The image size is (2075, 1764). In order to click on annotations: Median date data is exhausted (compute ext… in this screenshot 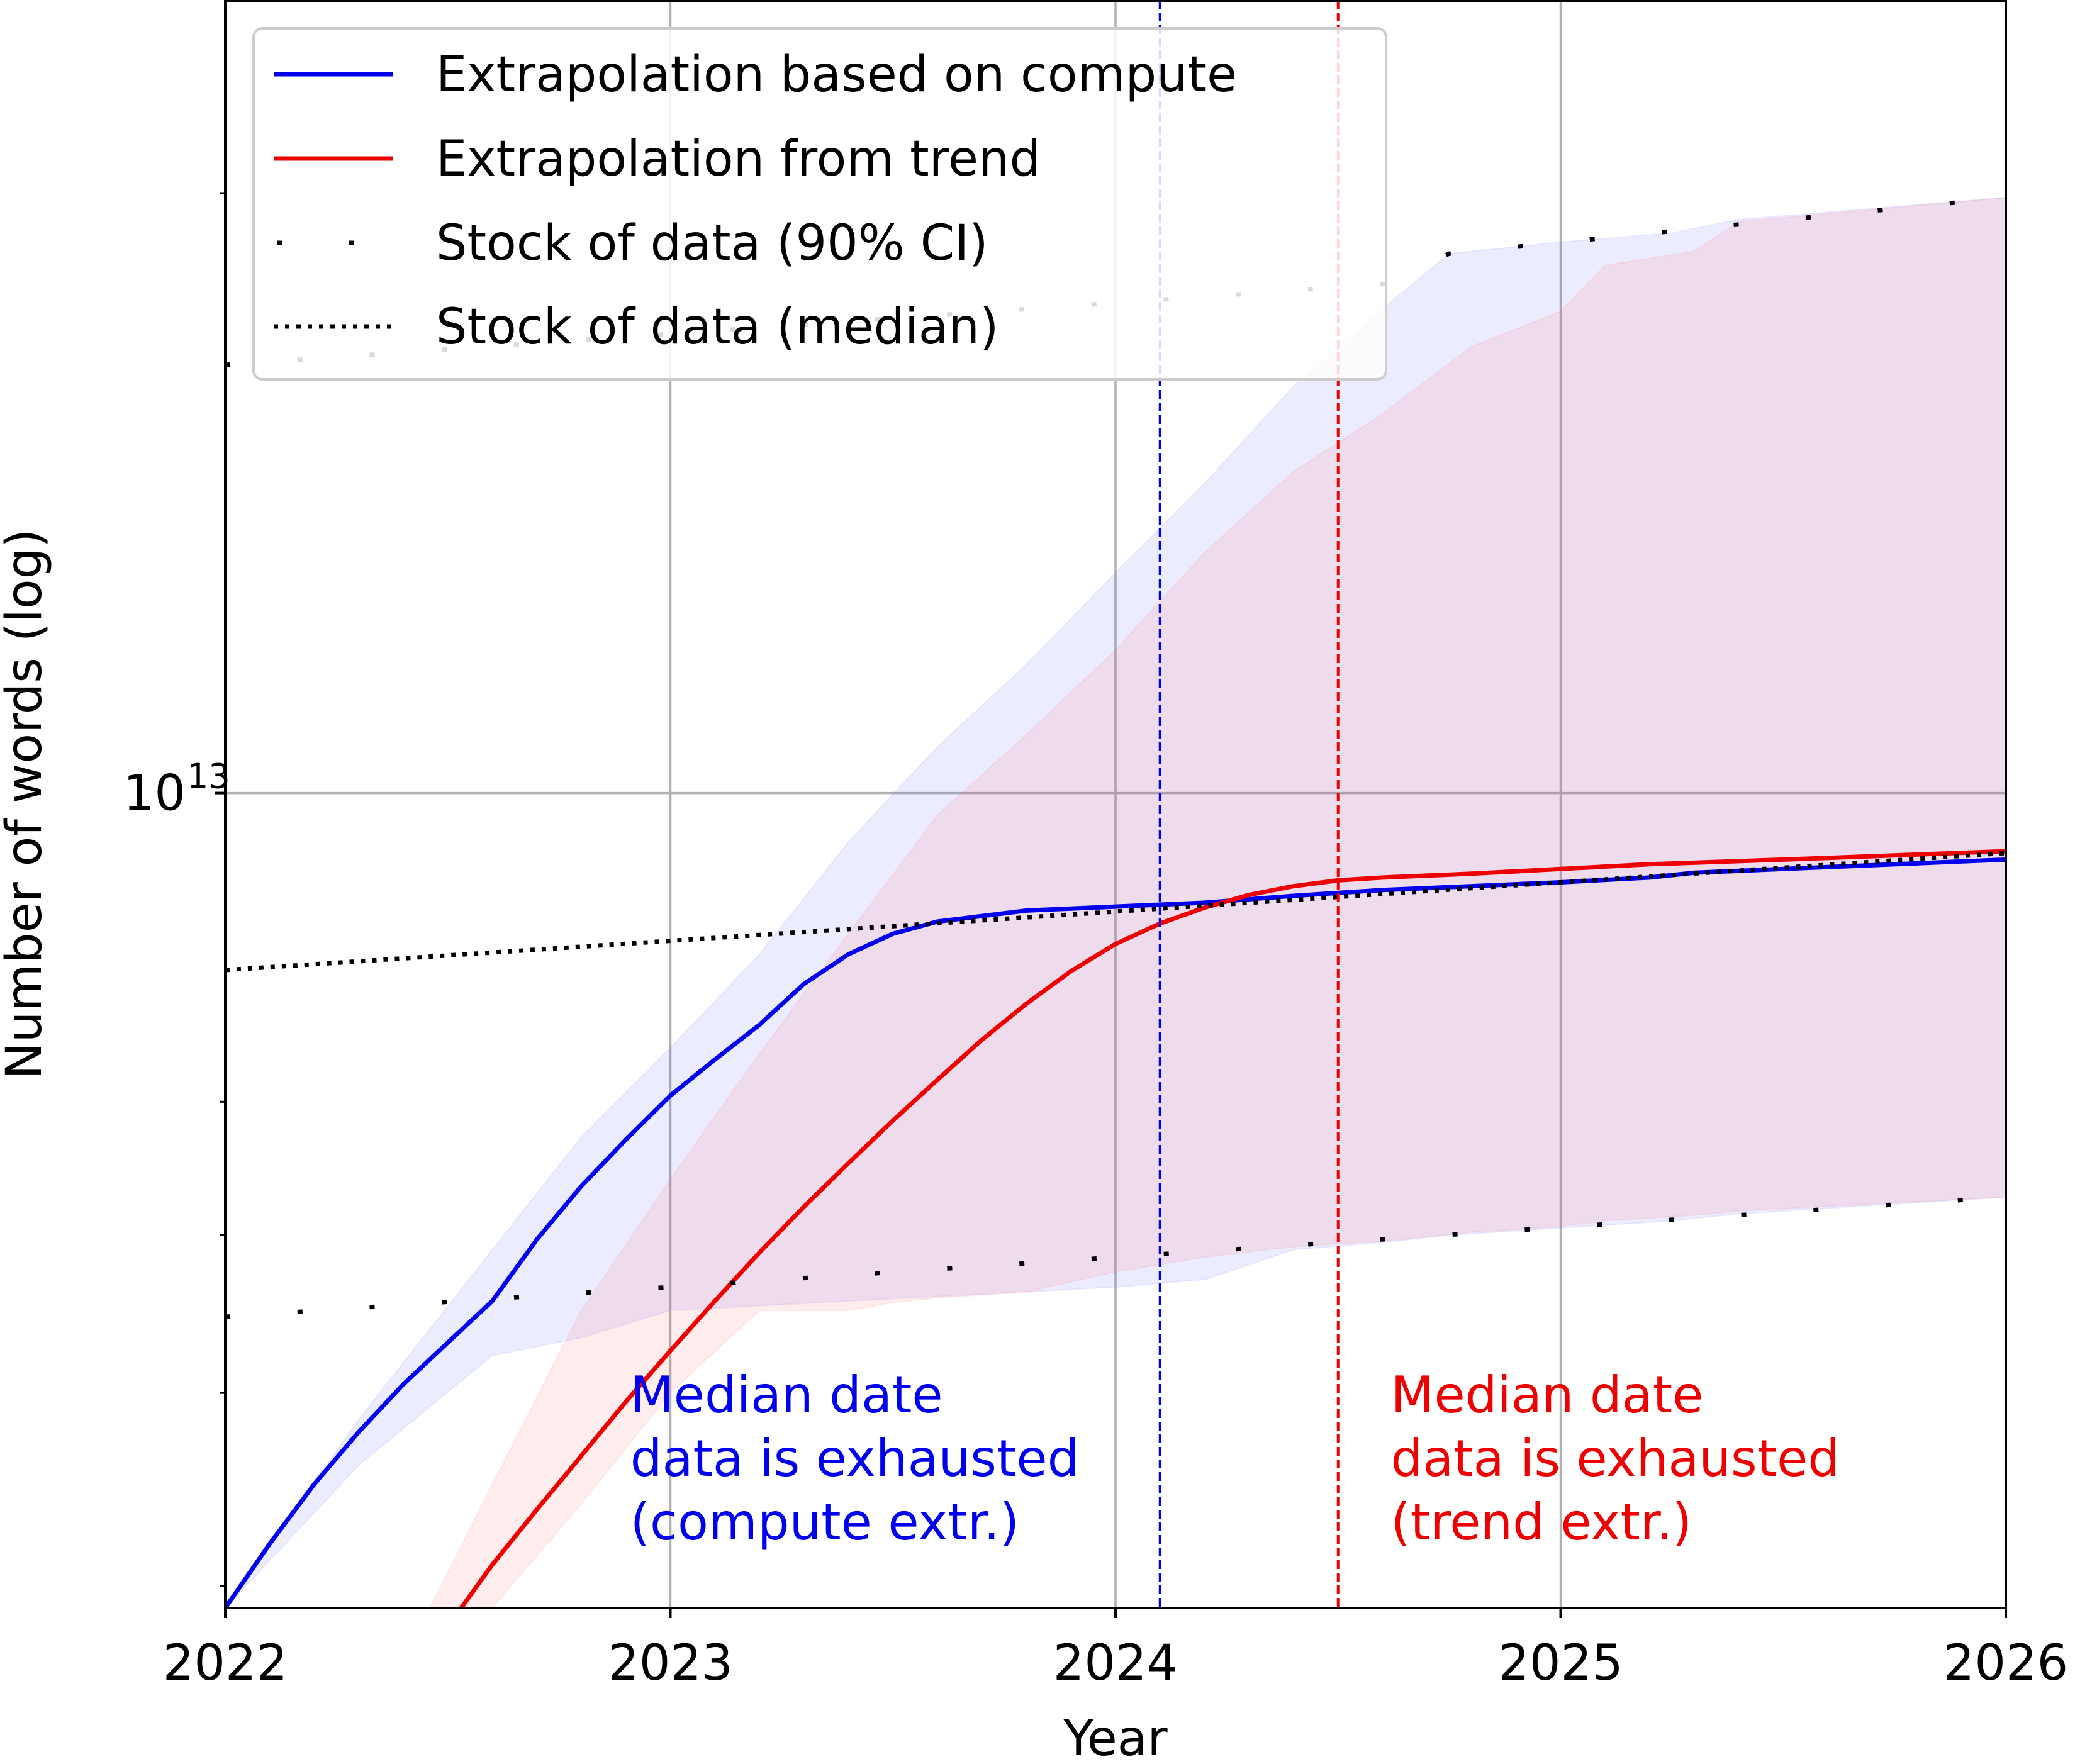, I will do `click(1235, 1458)`.